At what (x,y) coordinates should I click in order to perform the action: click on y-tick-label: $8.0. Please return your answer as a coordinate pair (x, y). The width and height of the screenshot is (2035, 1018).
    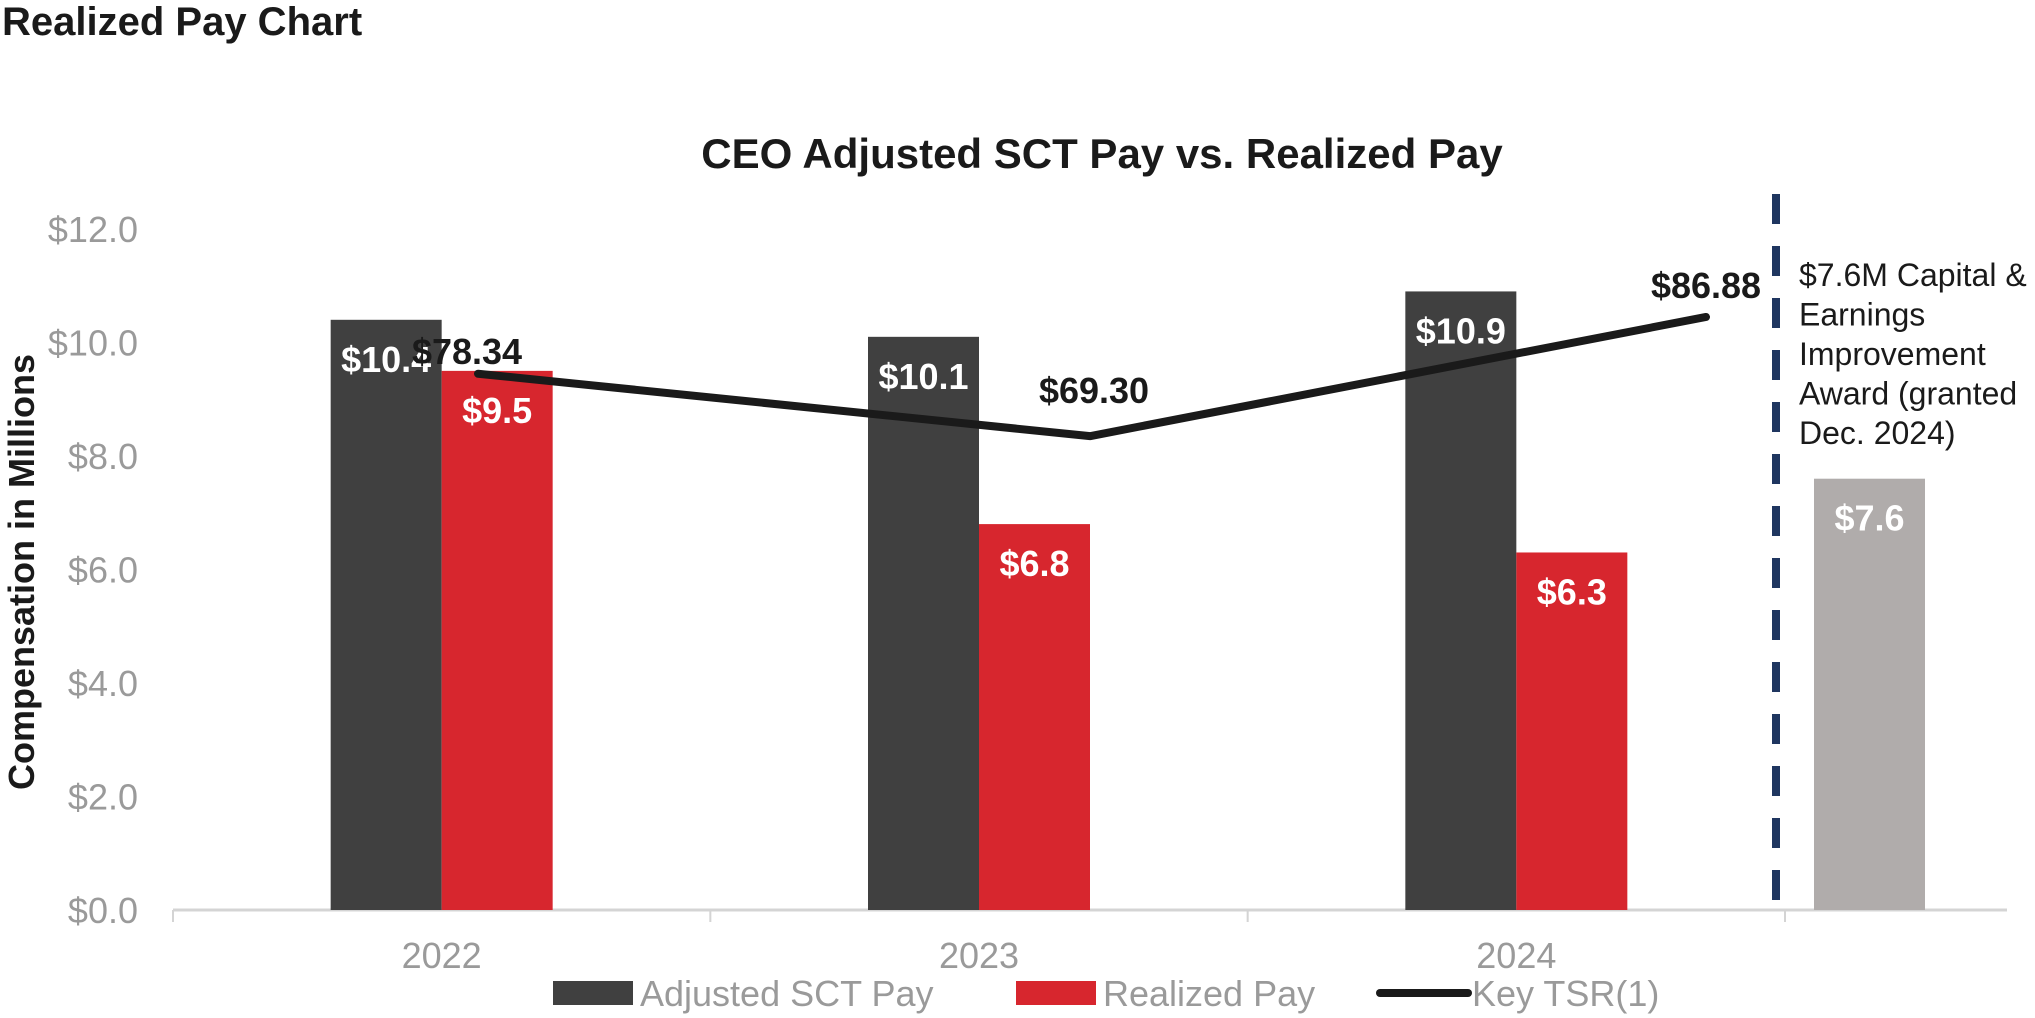
    Looking at the image, I should click on (103, 456).